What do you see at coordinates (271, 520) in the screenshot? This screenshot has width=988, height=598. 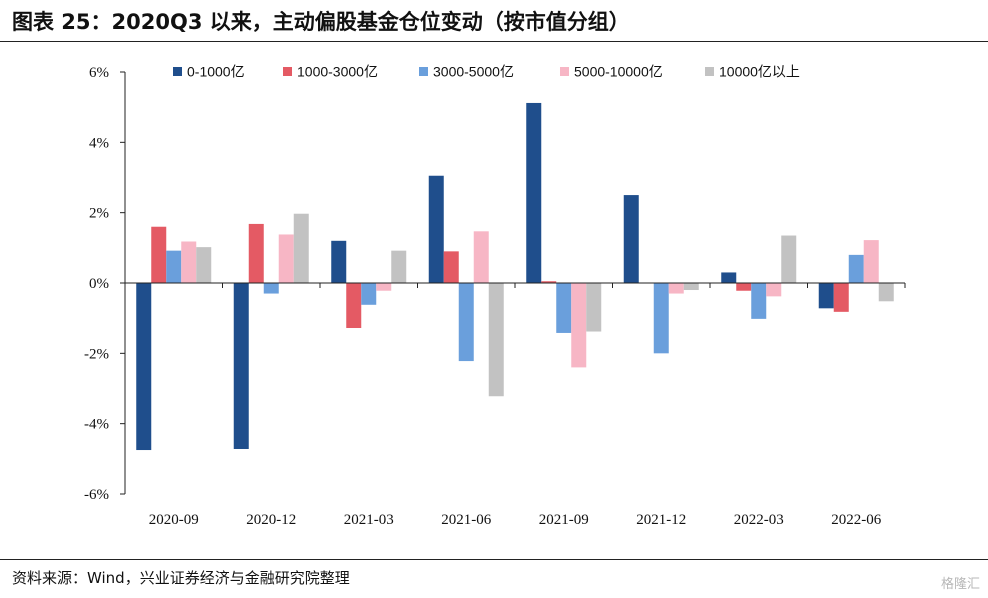 I see `x-tick-label: 2020-12` at bounding box center [271, 520].